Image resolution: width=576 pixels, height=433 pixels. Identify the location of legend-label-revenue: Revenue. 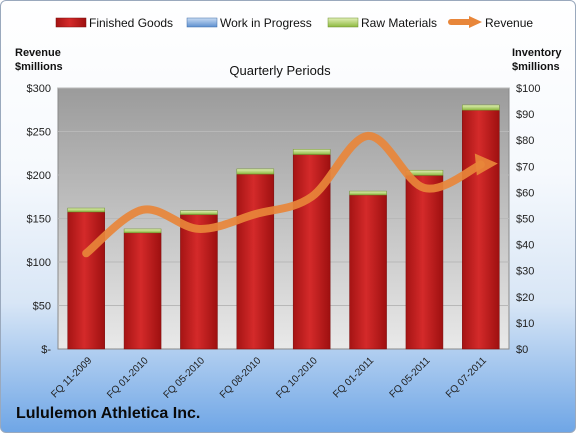
(509, 23).